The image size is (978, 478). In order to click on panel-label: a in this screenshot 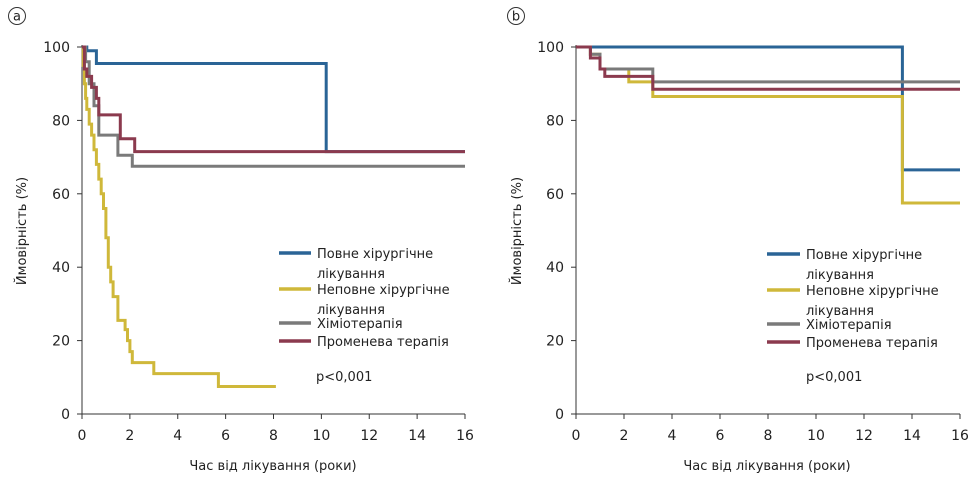, I will do `click(17, 17)`.